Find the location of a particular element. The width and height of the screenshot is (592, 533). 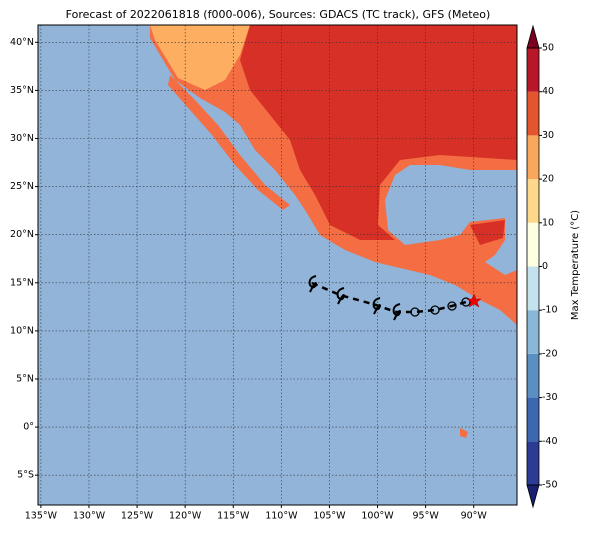

colorbar-tick-label: -40 is located at coordinates (550, 441).